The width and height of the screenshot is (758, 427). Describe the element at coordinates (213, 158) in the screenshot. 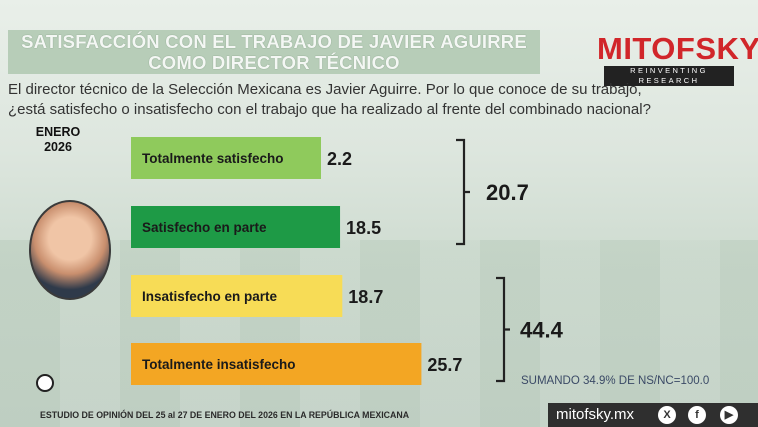

I see `bar-category-label: Totalmente satisfecho` at that location.